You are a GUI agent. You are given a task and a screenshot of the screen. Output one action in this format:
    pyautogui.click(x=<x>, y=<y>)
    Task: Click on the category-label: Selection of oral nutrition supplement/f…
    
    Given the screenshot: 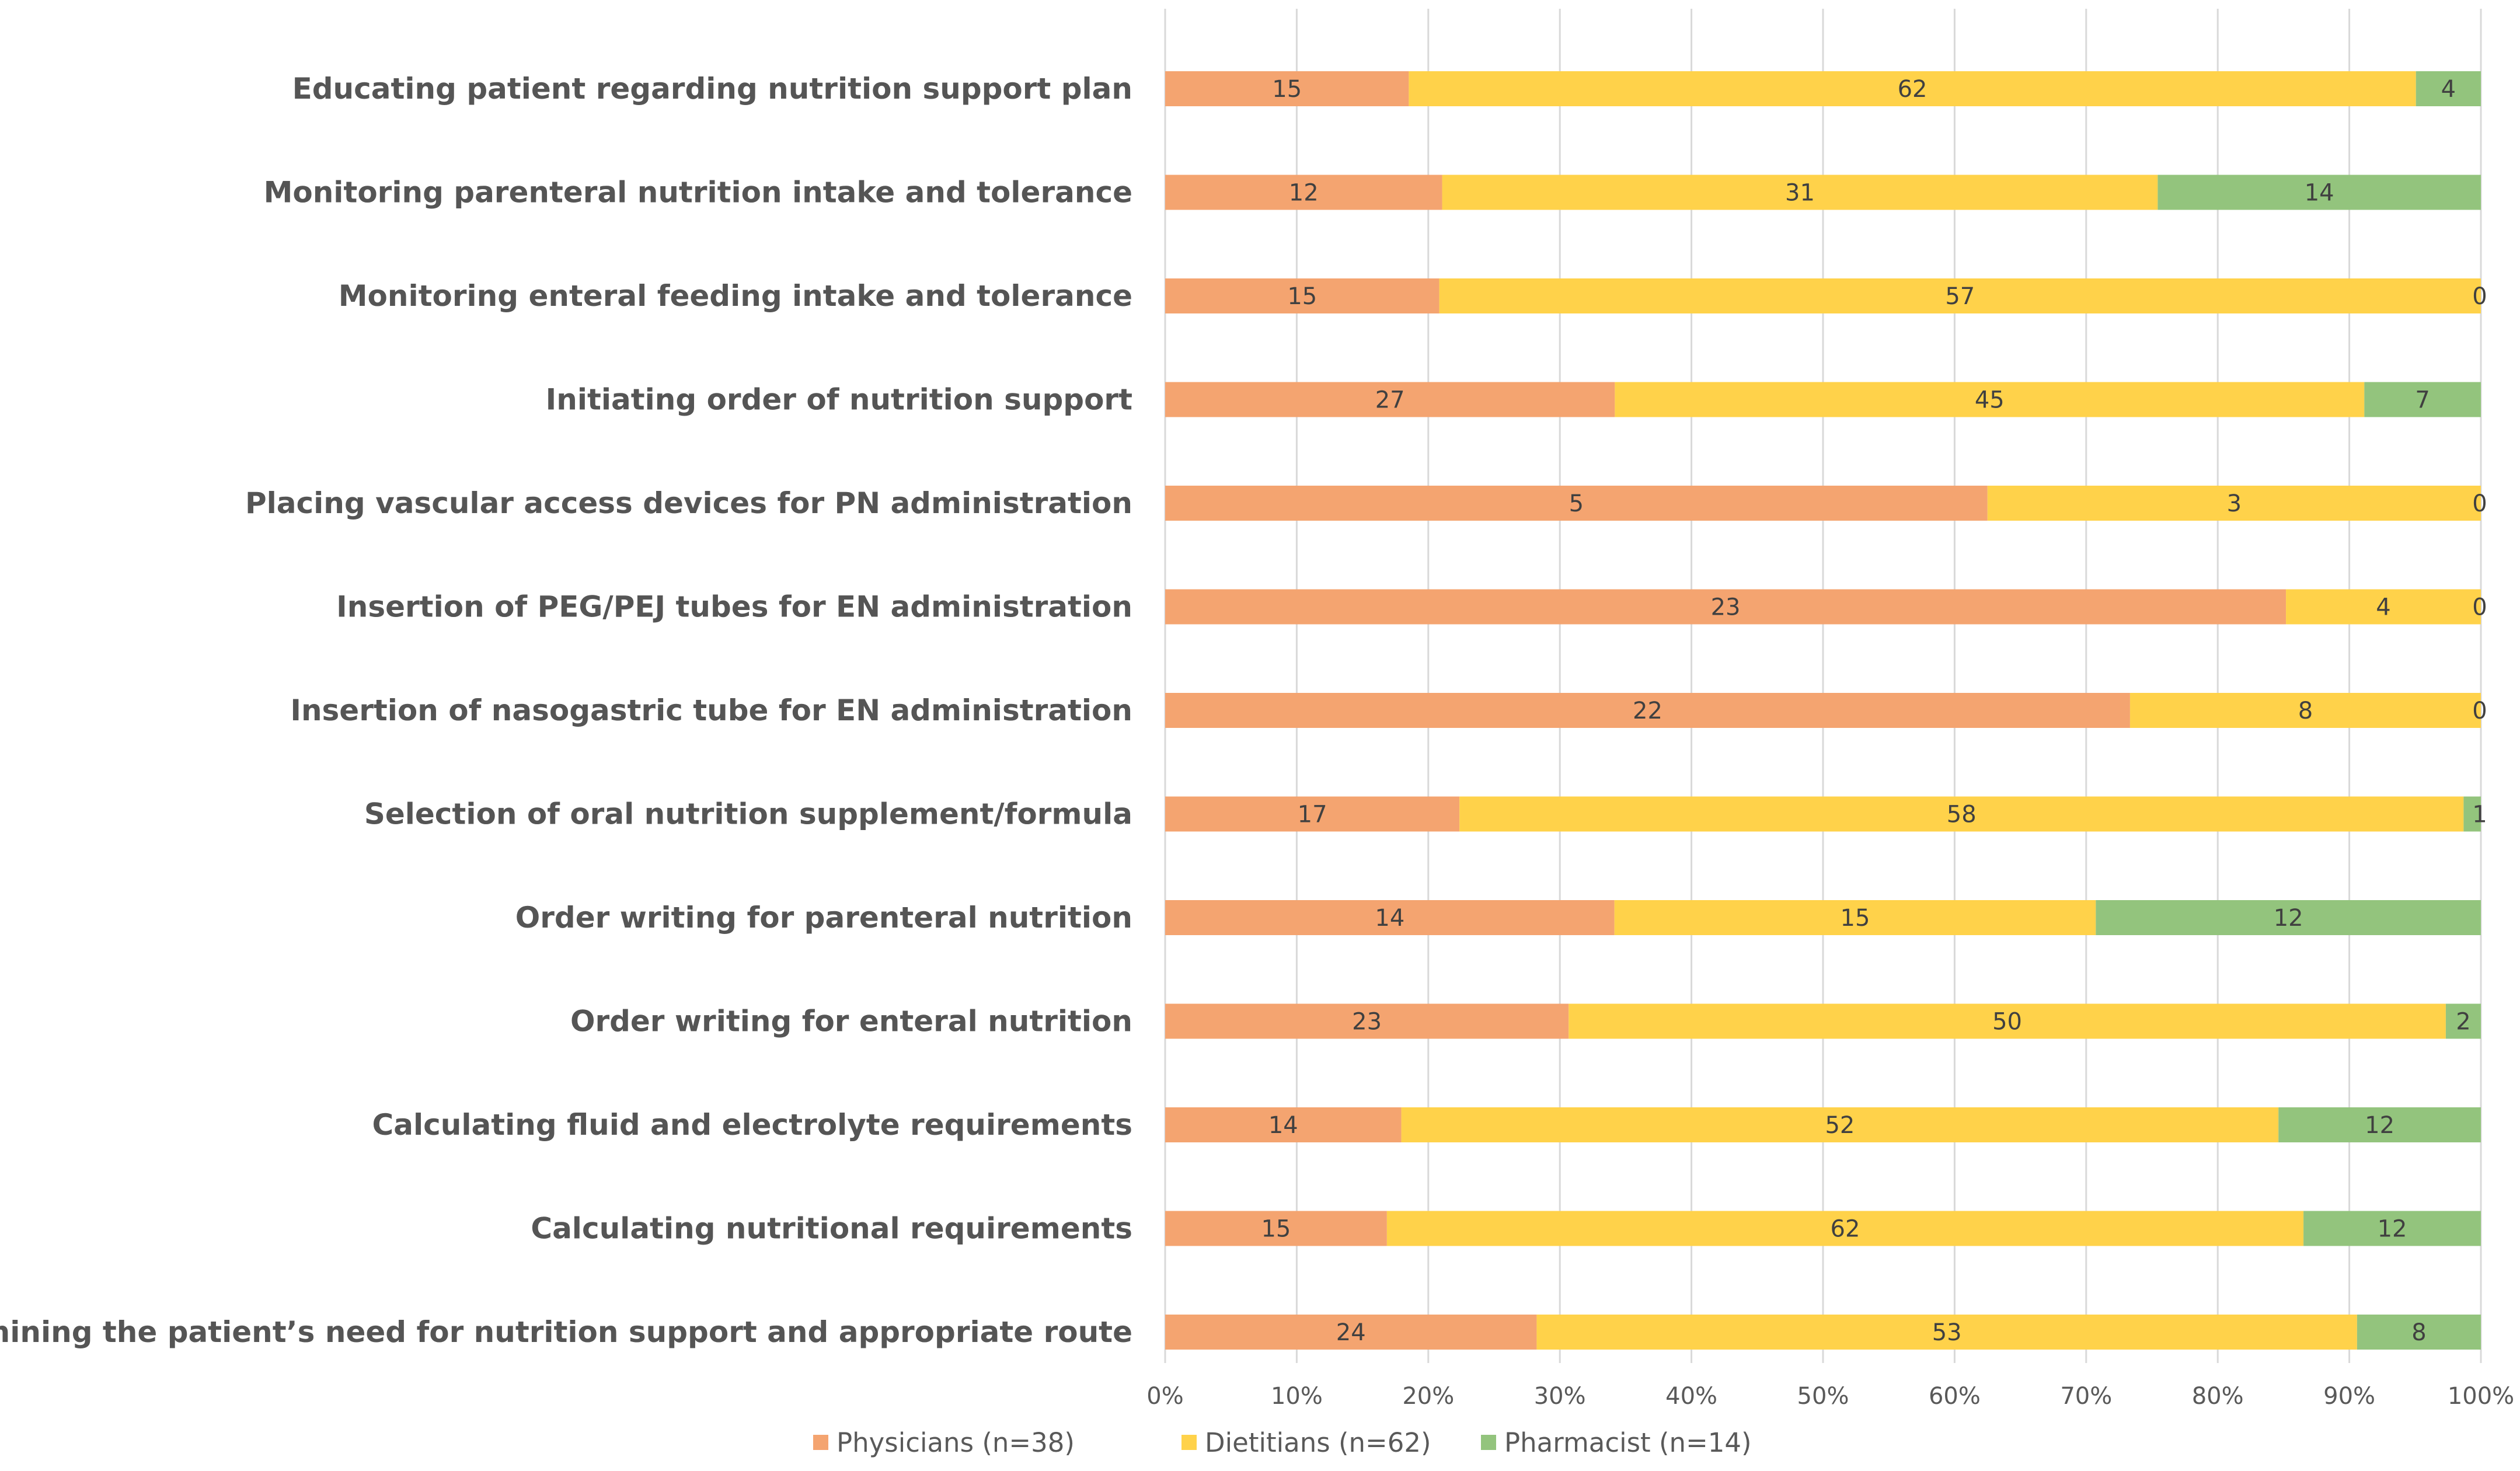 What is the action you would take?
    pyautogui.click(x=748, y=814)
    